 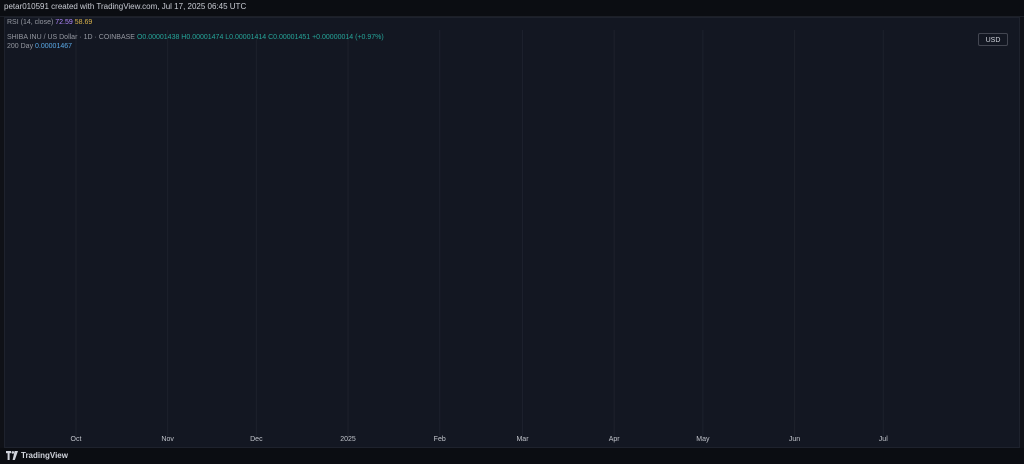 What do you see at coordinates (883, 439) in the screenshot?
I see `x-tick-label: Jul` at bounding box center [883, 439].